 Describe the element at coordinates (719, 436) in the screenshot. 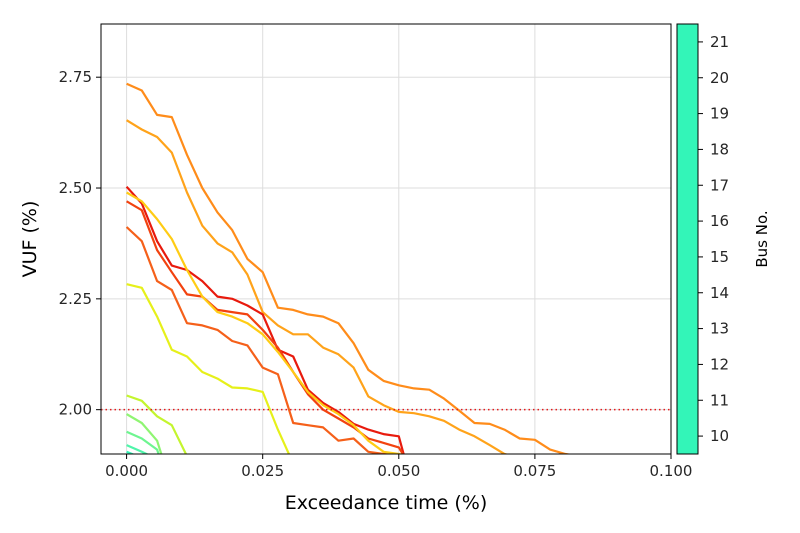

I see `colorbar-tick-label: 10` at that location.